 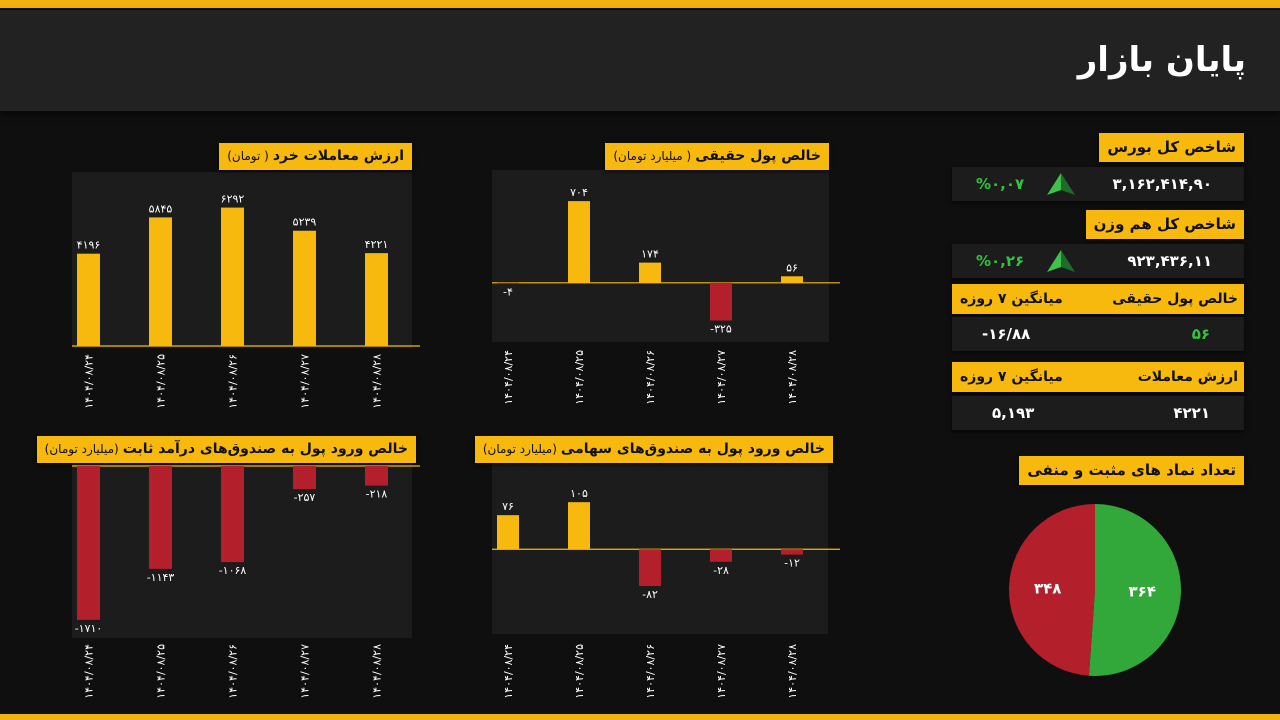 What do you see at coordinates (721, 570) in the screenshot?
I see `data-label: -۲۸` at bounding box center [721, 570].